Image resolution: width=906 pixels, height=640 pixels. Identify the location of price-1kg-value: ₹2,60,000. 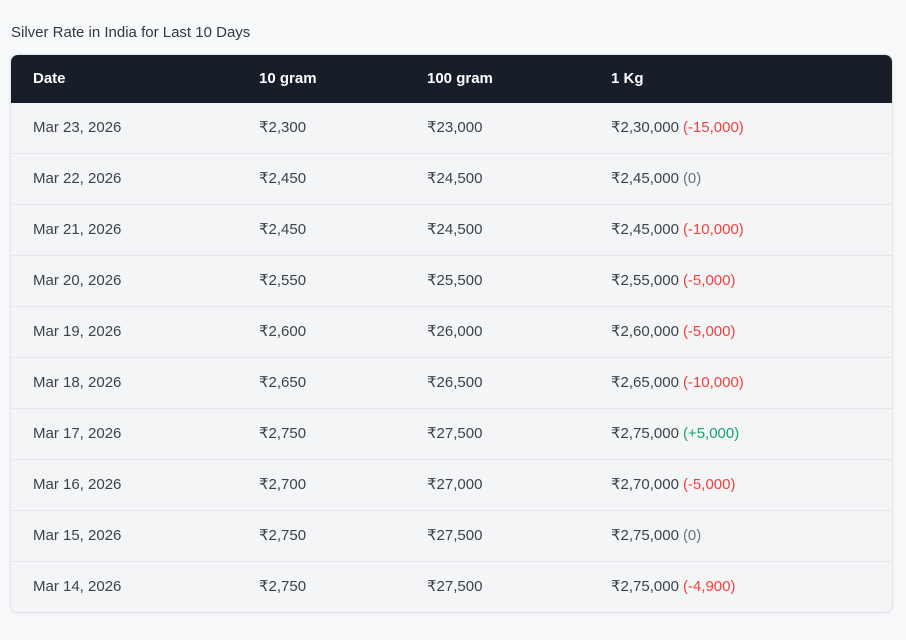
(645, 331).